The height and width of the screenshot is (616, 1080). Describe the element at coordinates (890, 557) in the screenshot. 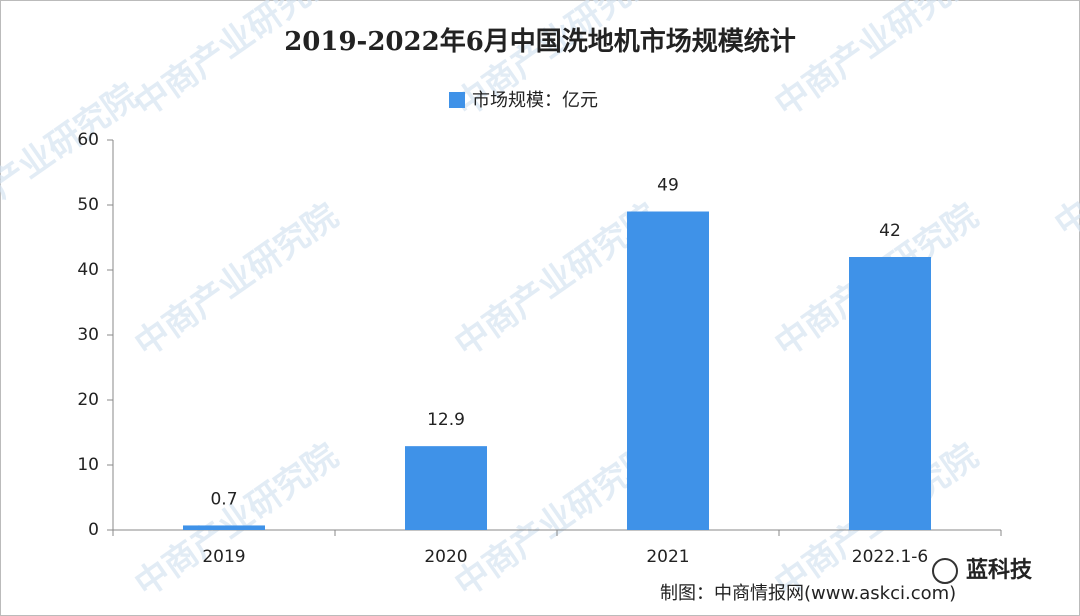

I see `x-tick-label: 2022.1-6` at that location.